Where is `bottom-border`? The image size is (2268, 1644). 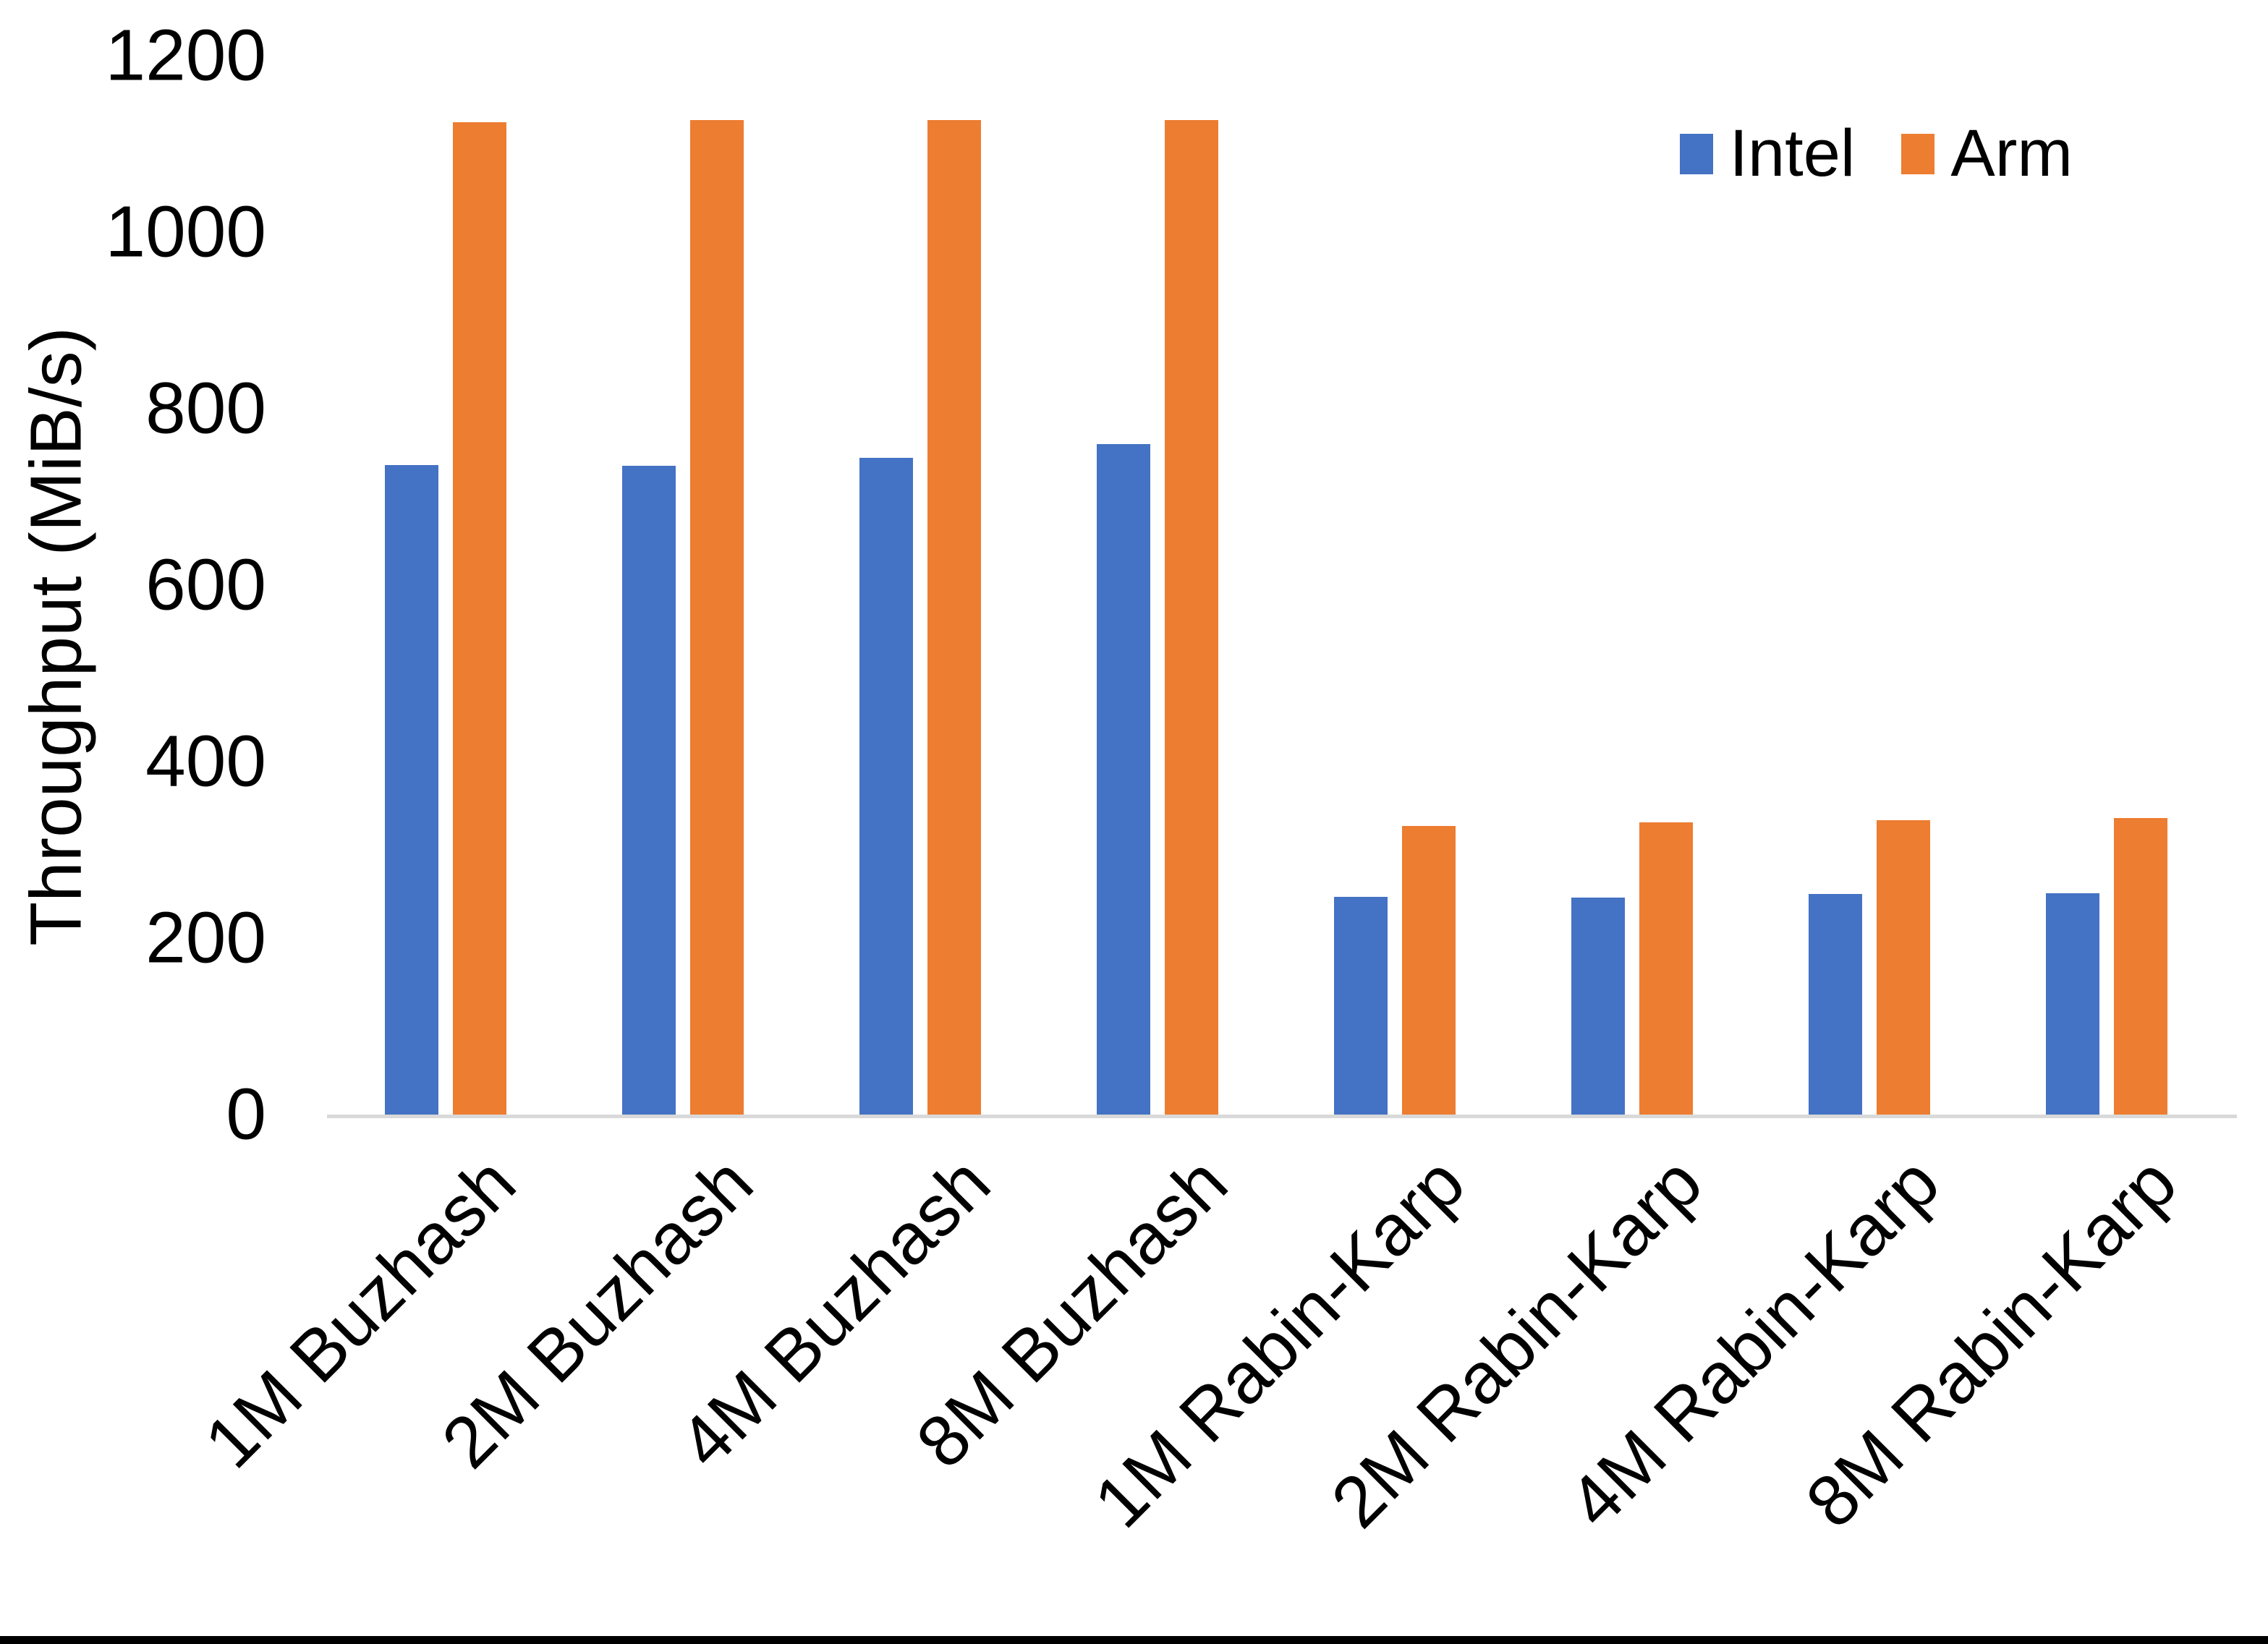 bottom-border is located at coordinates (1134, 1640).